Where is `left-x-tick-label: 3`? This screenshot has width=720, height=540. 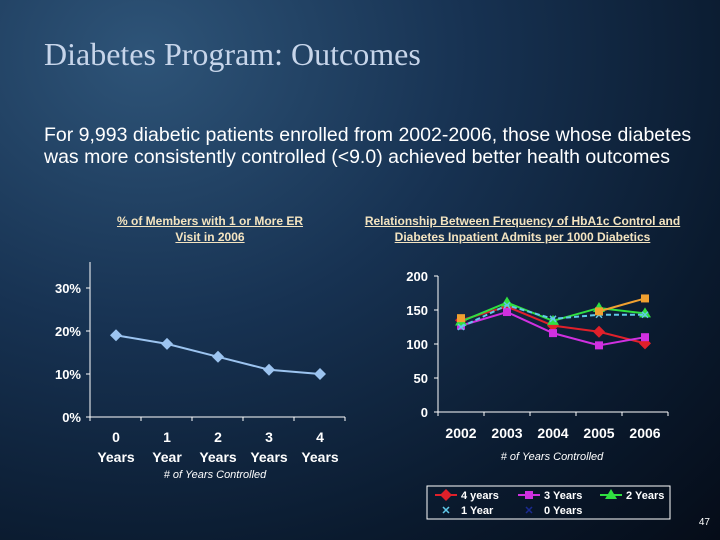
left-x-tick-label: 3 is located at coordinates (269, 437).